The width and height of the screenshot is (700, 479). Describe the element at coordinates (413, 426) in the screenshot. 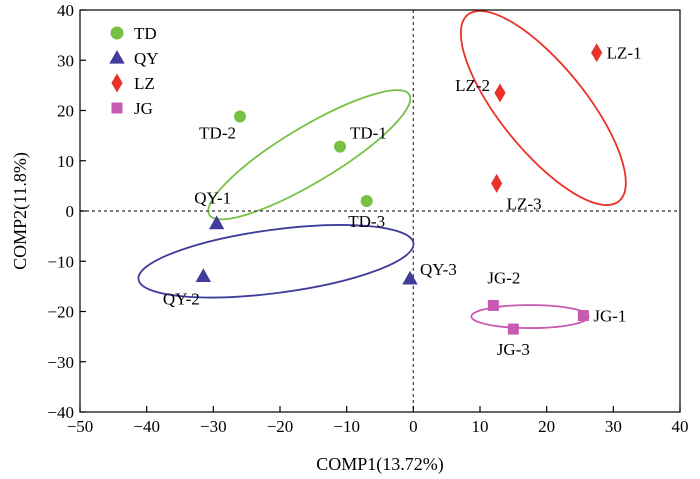

I see `x-tick-label: 0` at that location.